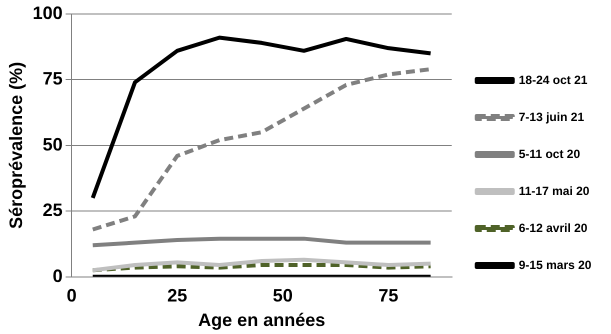 The height and width of the screenshot is (334, 611). Describe the element at coordinates (262, 320) in the screenshot. I see `x-axis-title: Age en années` at that location.